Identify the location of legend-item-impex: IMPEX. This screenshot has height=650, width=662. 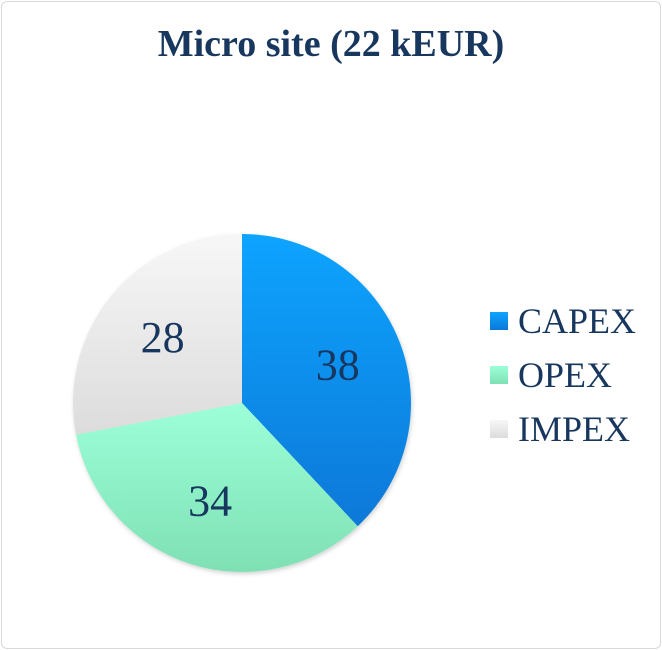
(572, 429).